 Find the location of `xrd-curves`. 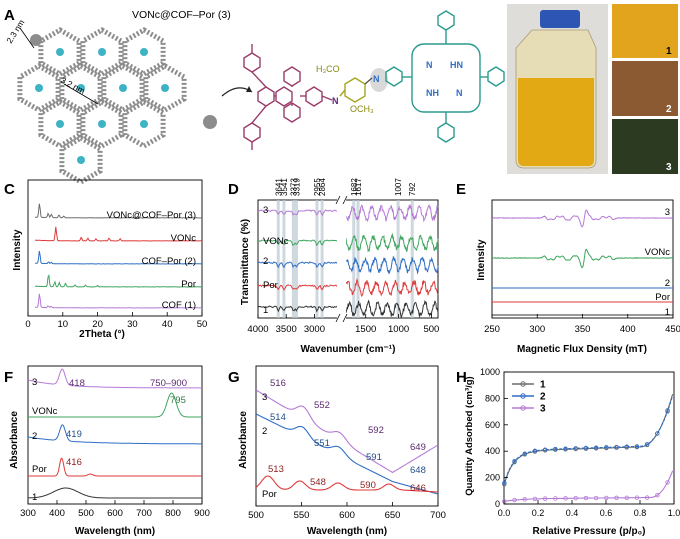

xrd-curves is located at coordinates (118, 256).